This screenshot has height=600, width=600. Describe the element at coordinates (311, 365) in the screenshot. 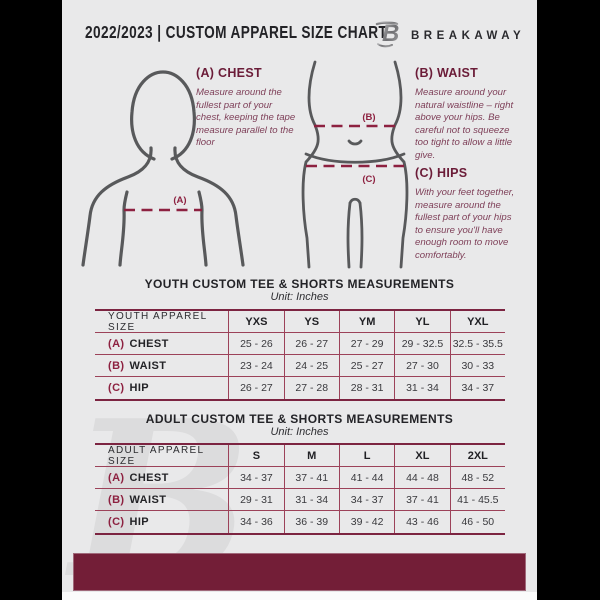

I see `table-cell: 24 - 25` at that location.